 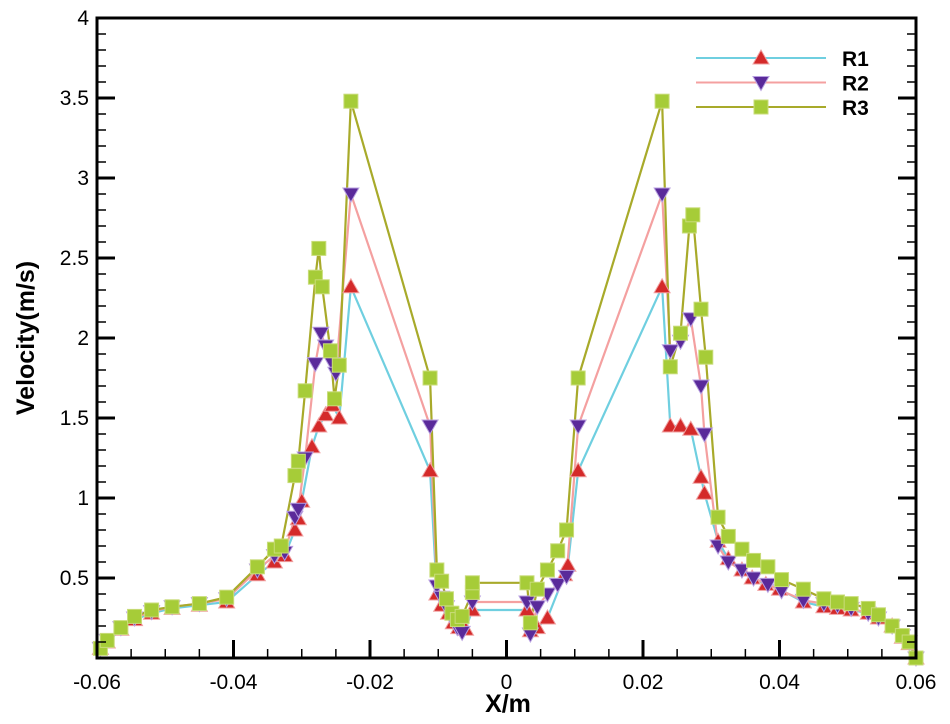 What do you see at coordinates (370, 682) in the screenshot?
I see `x-tick-label: -0.02` at bounding box center [370, 682].